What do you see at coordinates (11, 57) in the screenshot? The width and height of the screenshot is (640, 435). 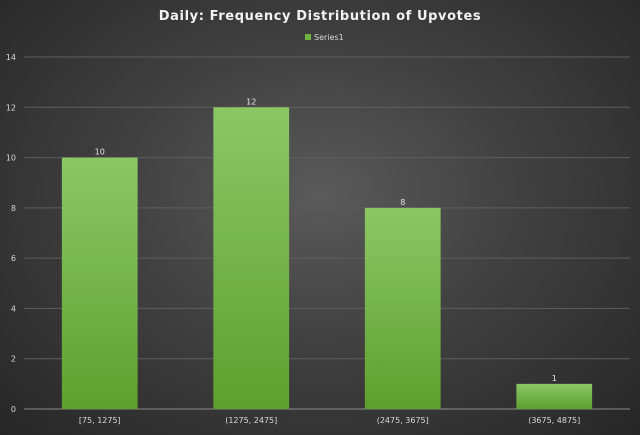 I see `y-tick-label: 14` at bounding box center [11, 57].